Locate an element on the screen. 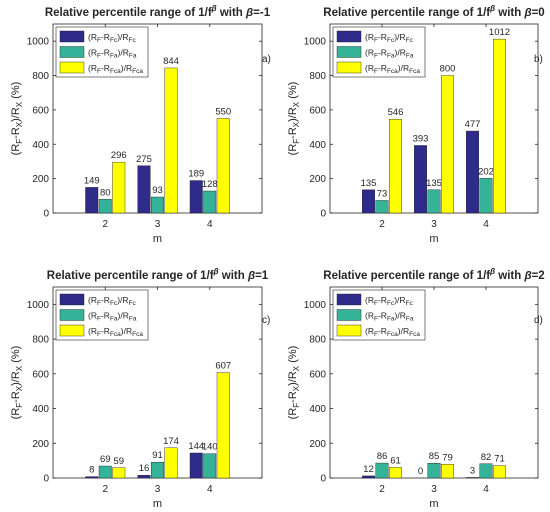 This screenshot has width=550, height=512. legend-entry-series-2: (RF-RFa)/RFa is located at coordinates (112, 317).